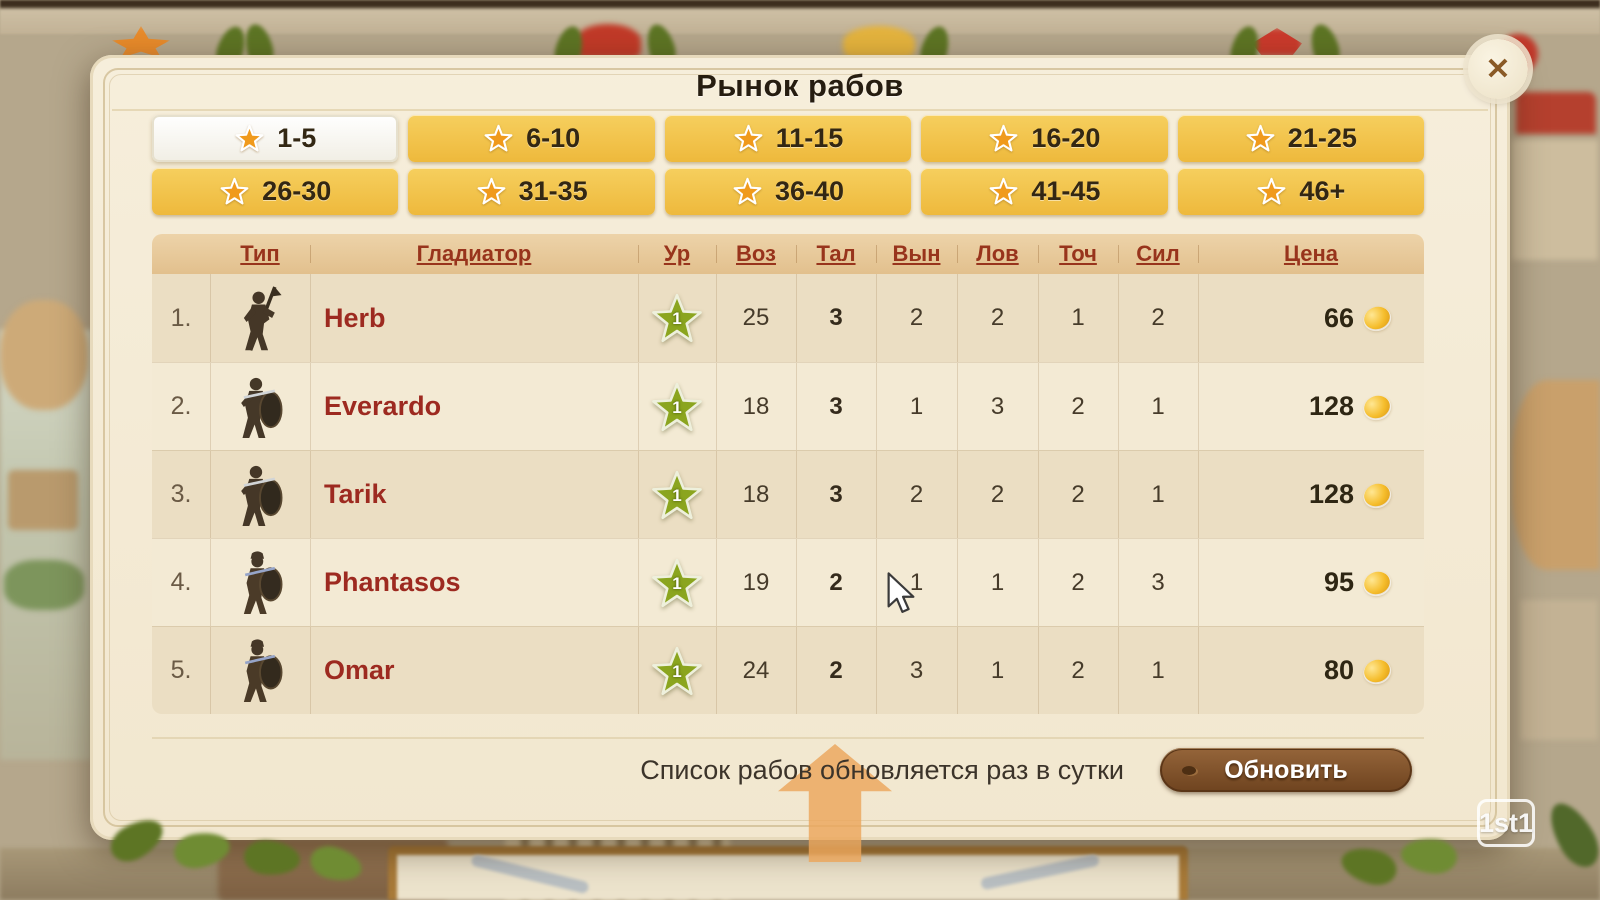 The width and height of the screenshot is (1600, 900). Describe the element at coordinates (756, 582) in the screenshot. I see `age-value: 19` at that location.